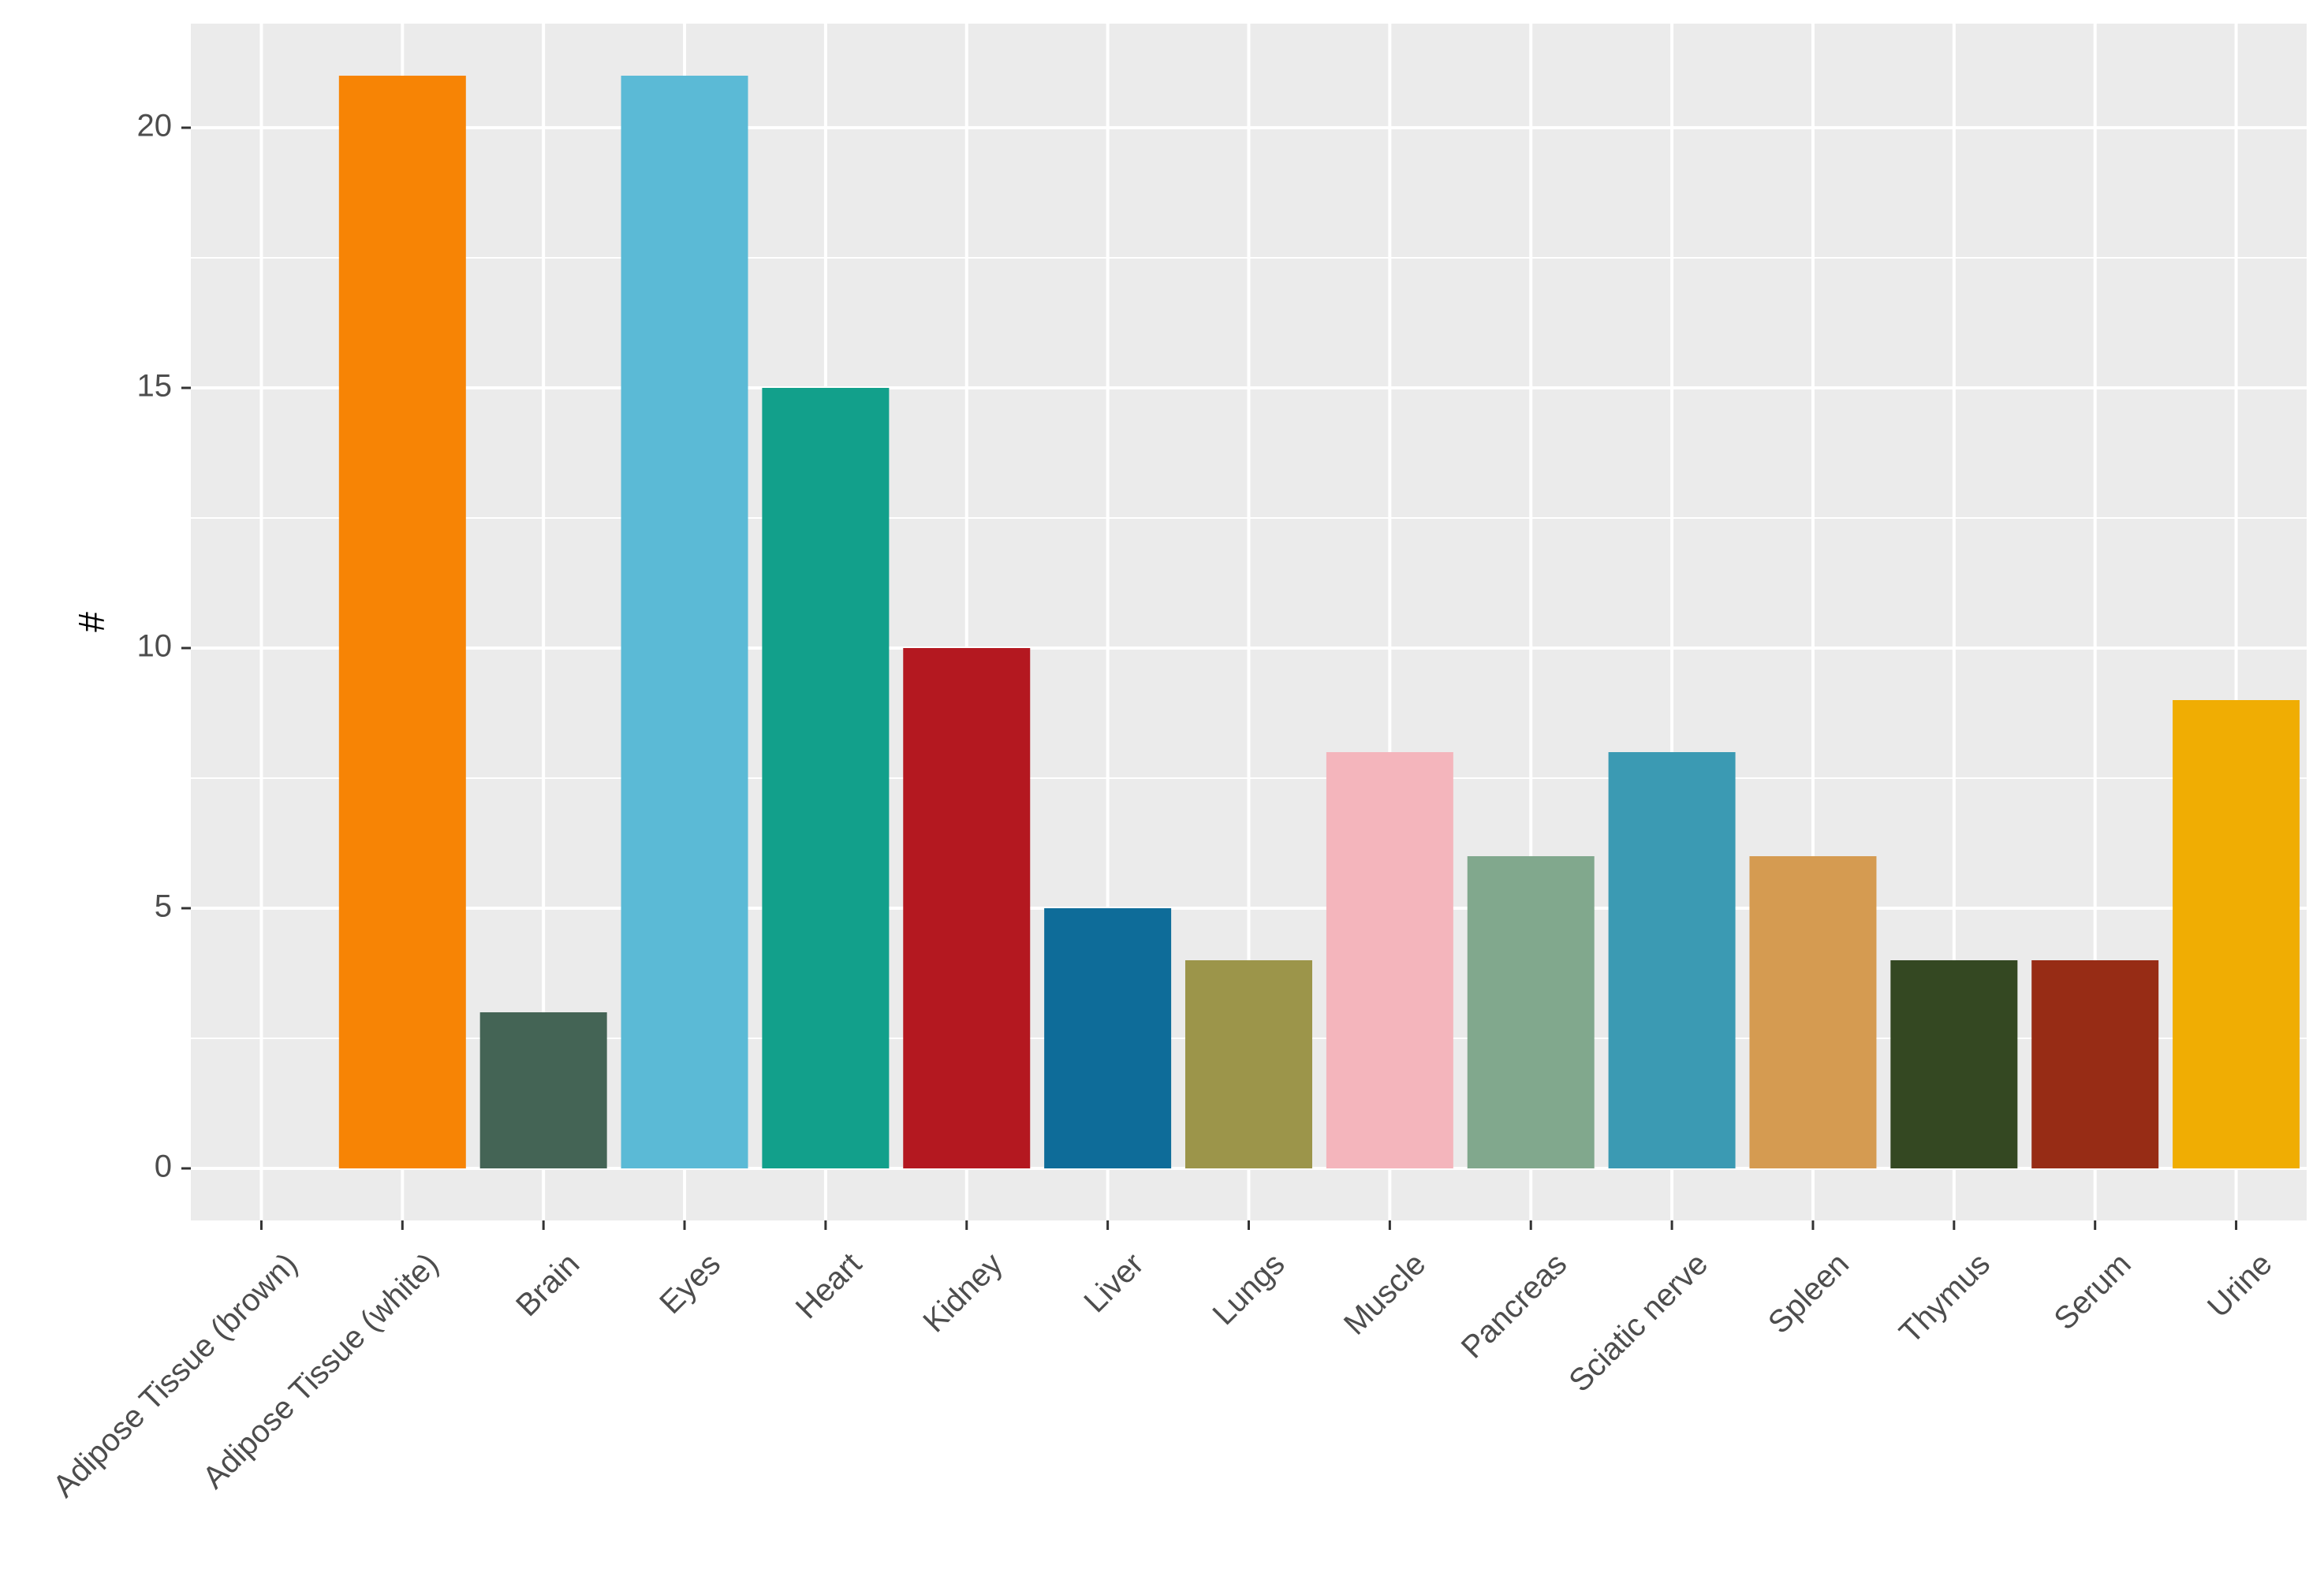  What do you see at coordinates (962, 1292) in the screenshot?
I see `x-tick-label: Kidney` at bounding box center [962, 1292].